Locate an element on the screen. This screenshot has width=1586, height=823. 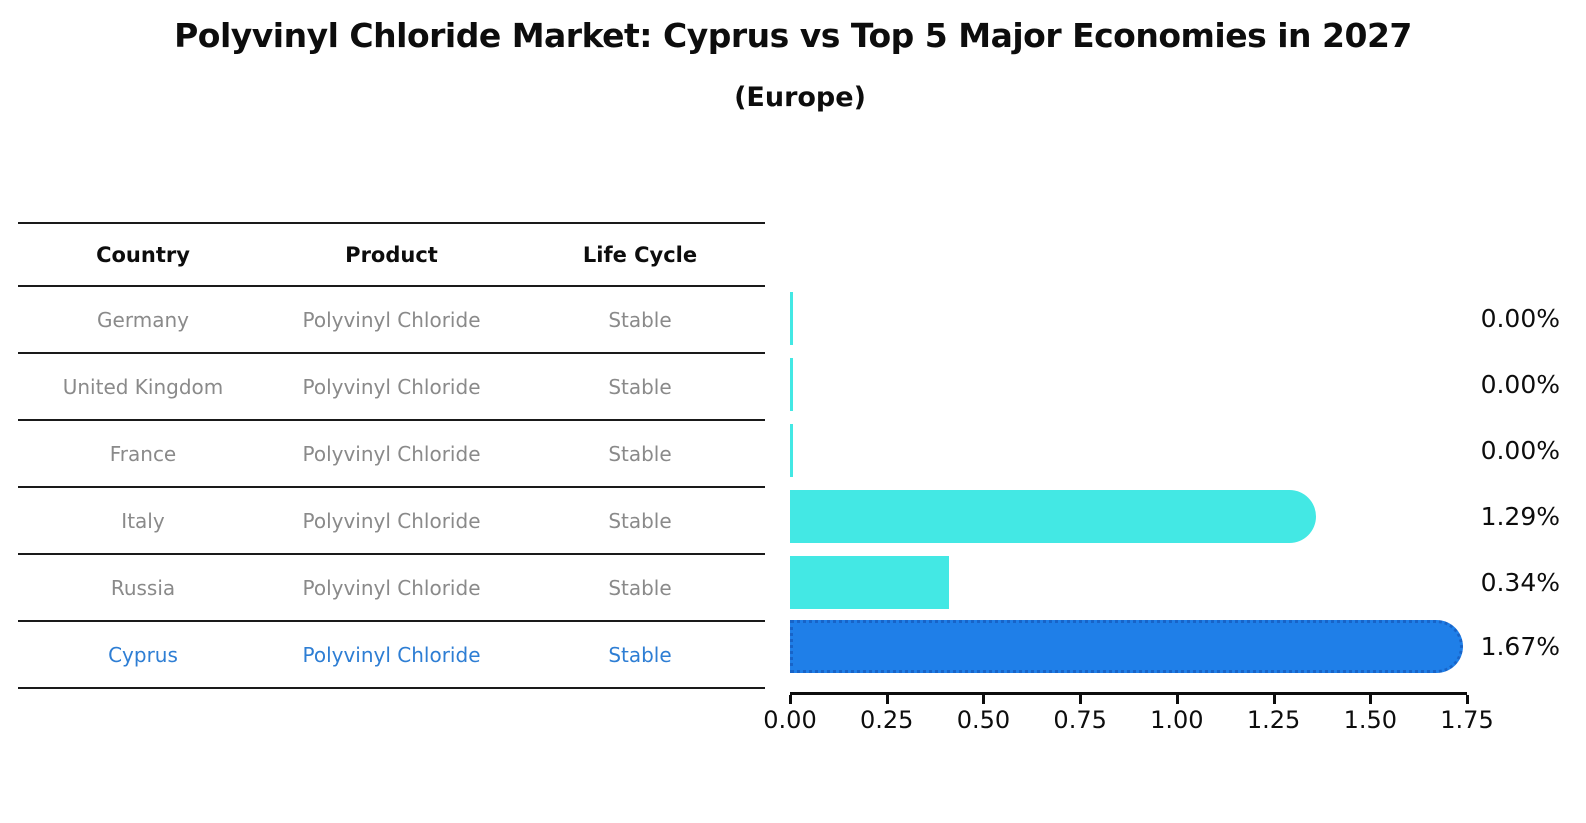
table-header-row-cell-2: Life Cycle is located at coordinates (640, 254).